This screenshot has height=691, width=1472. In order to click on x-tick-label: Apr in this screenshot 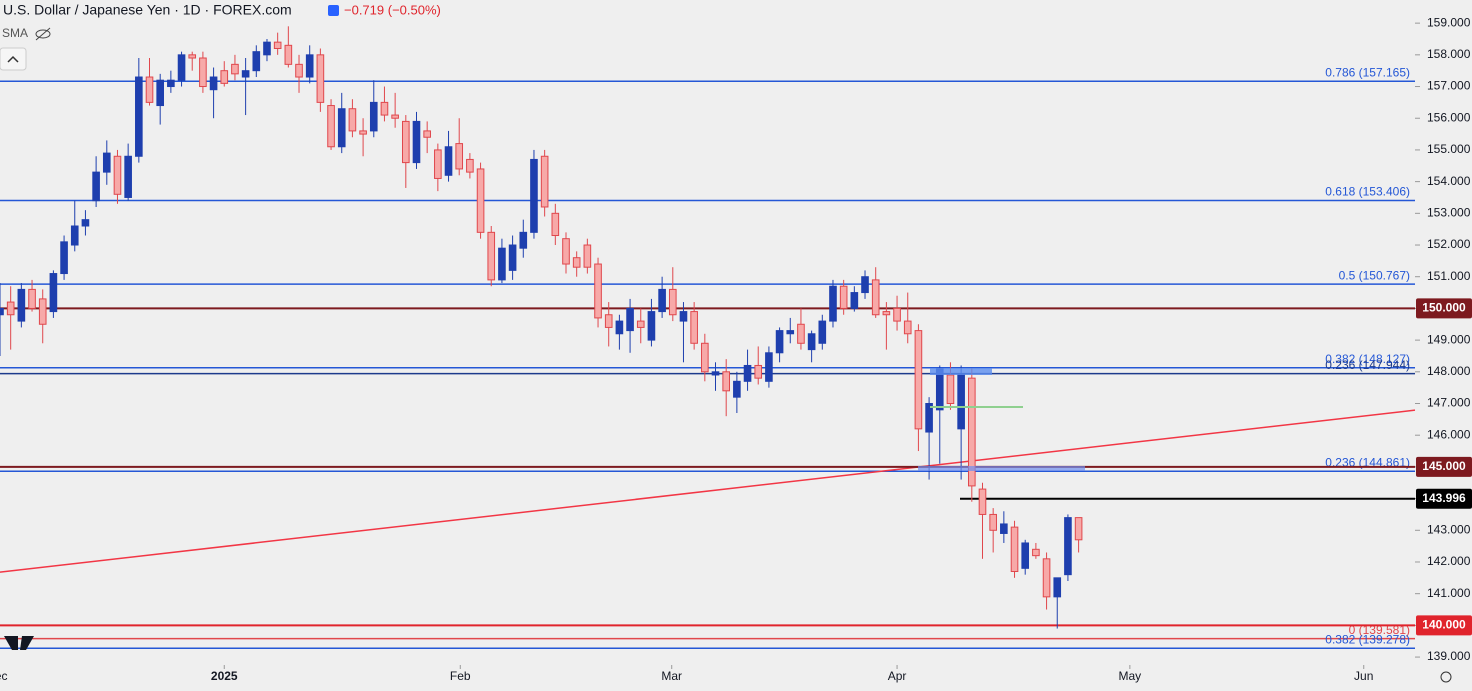, I will do `click(897, 676)`.